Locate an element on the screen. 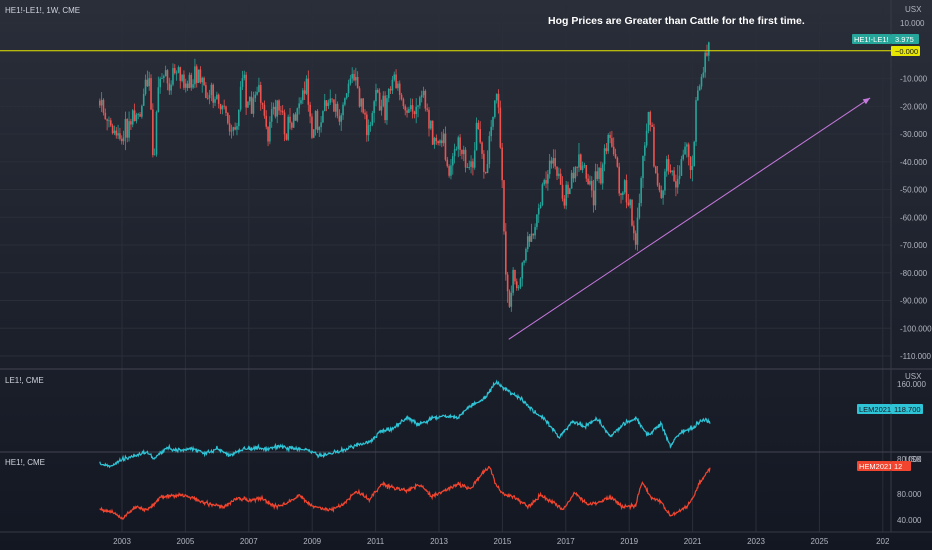 Image resolution: width=932 pixels, height=550 pixels. x-tick-label: 2003 is located at coordinates (122, 541).